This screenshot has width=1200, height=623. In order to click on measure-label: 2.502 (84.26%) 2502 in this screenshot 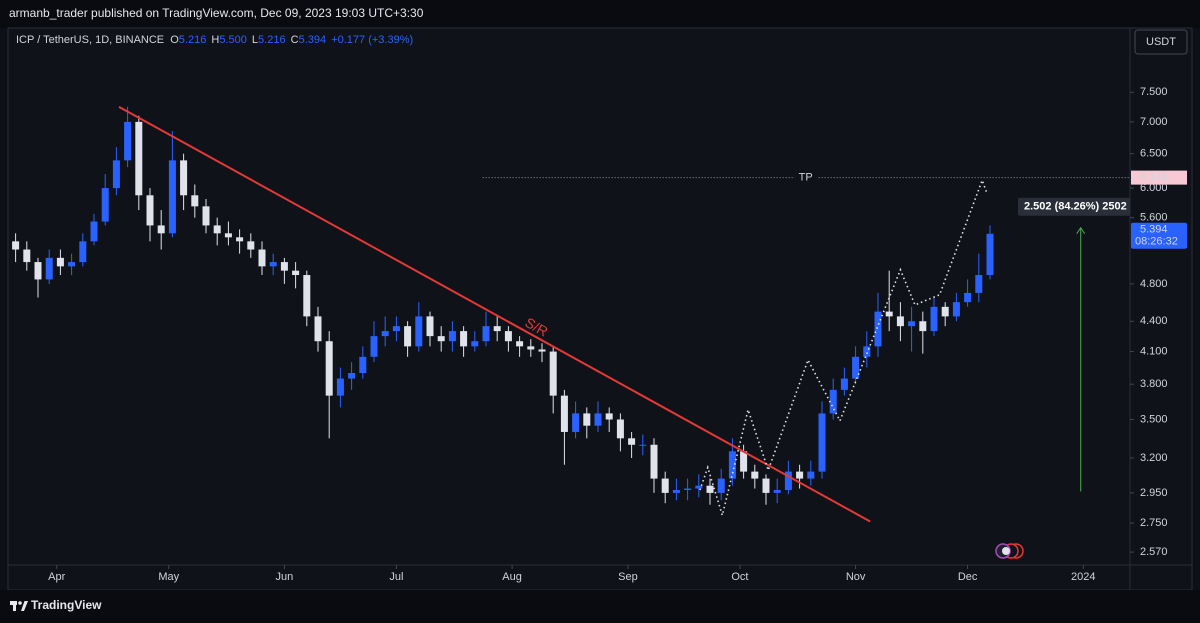, I will do `click(1075, 207)`.